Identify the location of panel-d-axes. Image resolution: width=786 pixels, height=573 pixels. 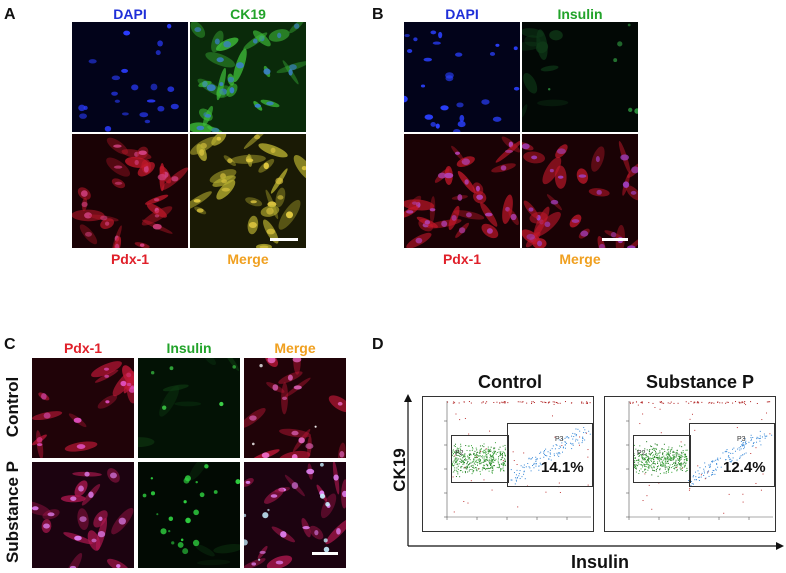
(594, 472).